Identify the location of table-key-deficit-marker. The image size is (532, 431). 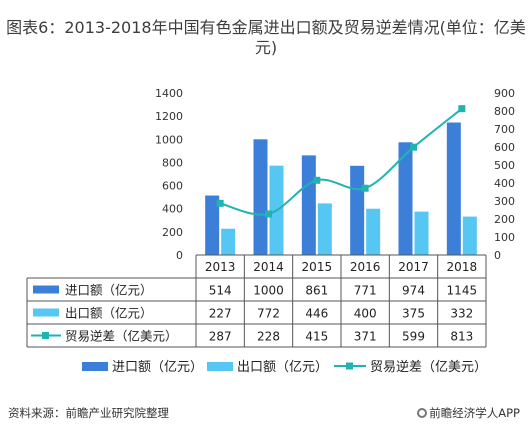
(45, 335).